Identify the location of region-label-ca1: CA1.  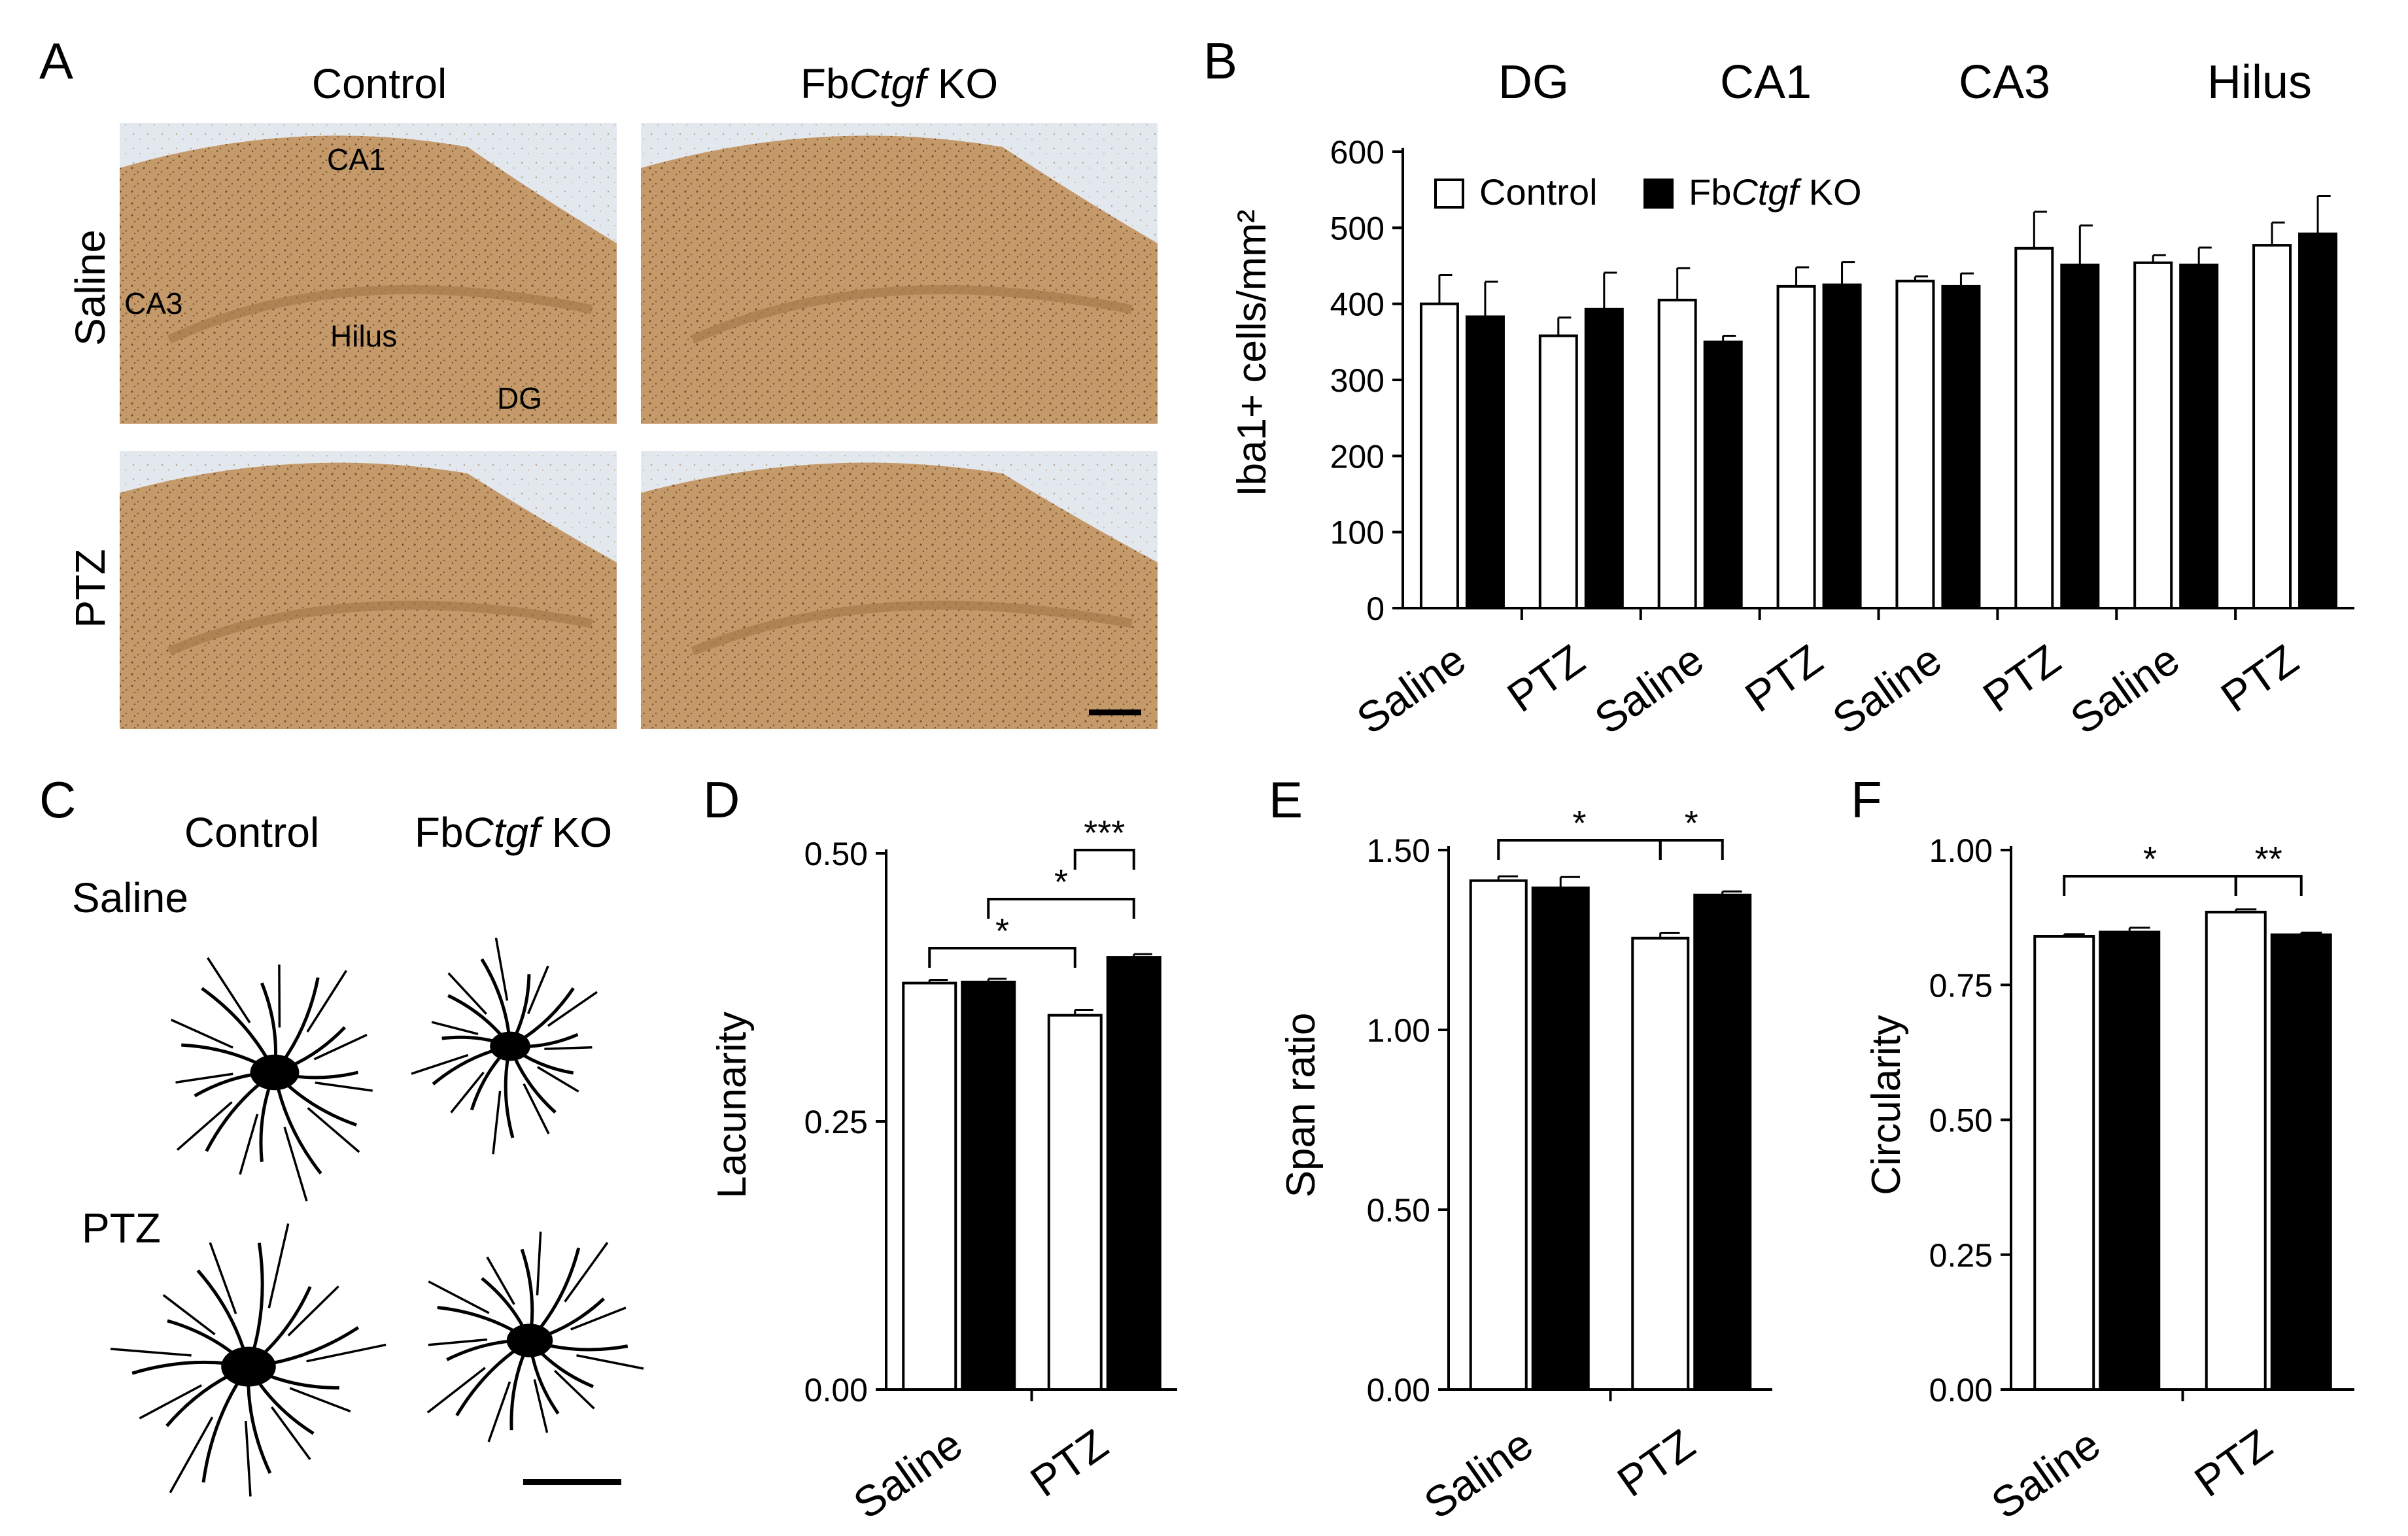
(356, 160).